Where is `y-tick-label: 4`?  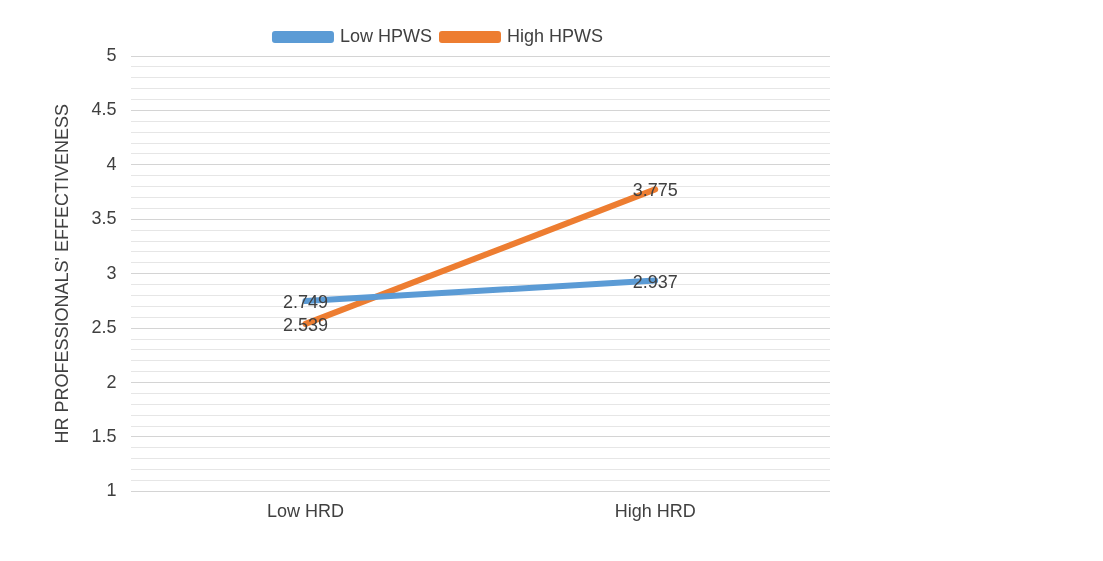 y-tick-label: 4 is located at coordinates (111, 163).